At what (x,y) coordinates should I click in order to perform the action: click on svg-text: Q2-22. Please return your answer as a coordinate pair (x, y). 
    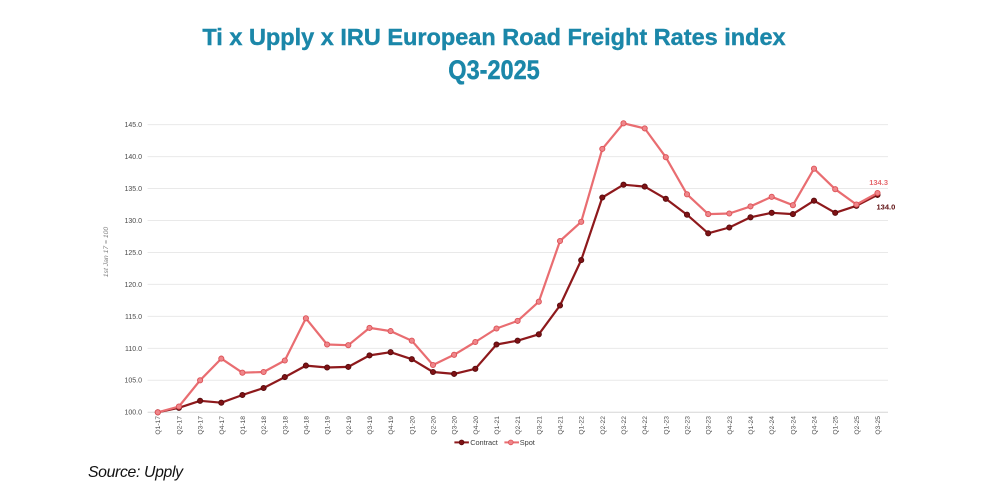
    Looking at the image, I should click on (603, 425).